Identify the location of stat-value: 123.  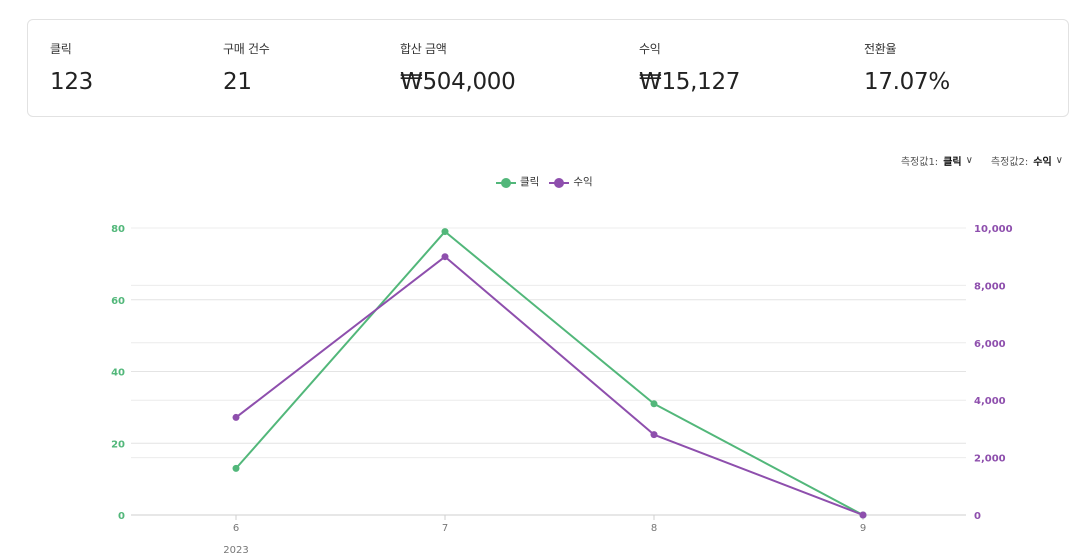
(71, 82).